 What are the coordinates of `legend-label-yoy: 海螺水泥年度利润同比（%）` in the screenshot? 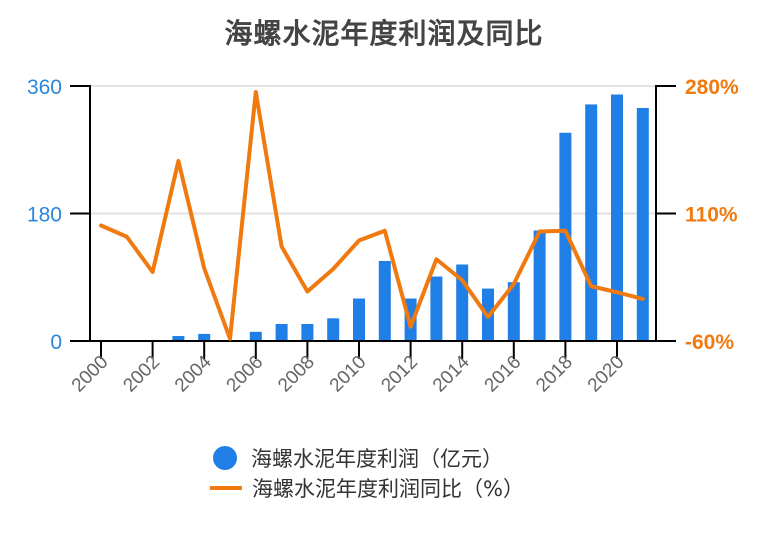 It's located at (388, 489).